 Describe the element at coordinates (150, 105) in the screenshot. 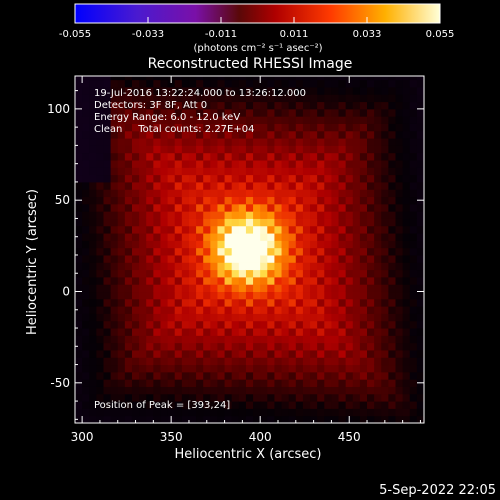

I see `annotation-detectors: Detectors: 3F 8F, Att 0` at that location.